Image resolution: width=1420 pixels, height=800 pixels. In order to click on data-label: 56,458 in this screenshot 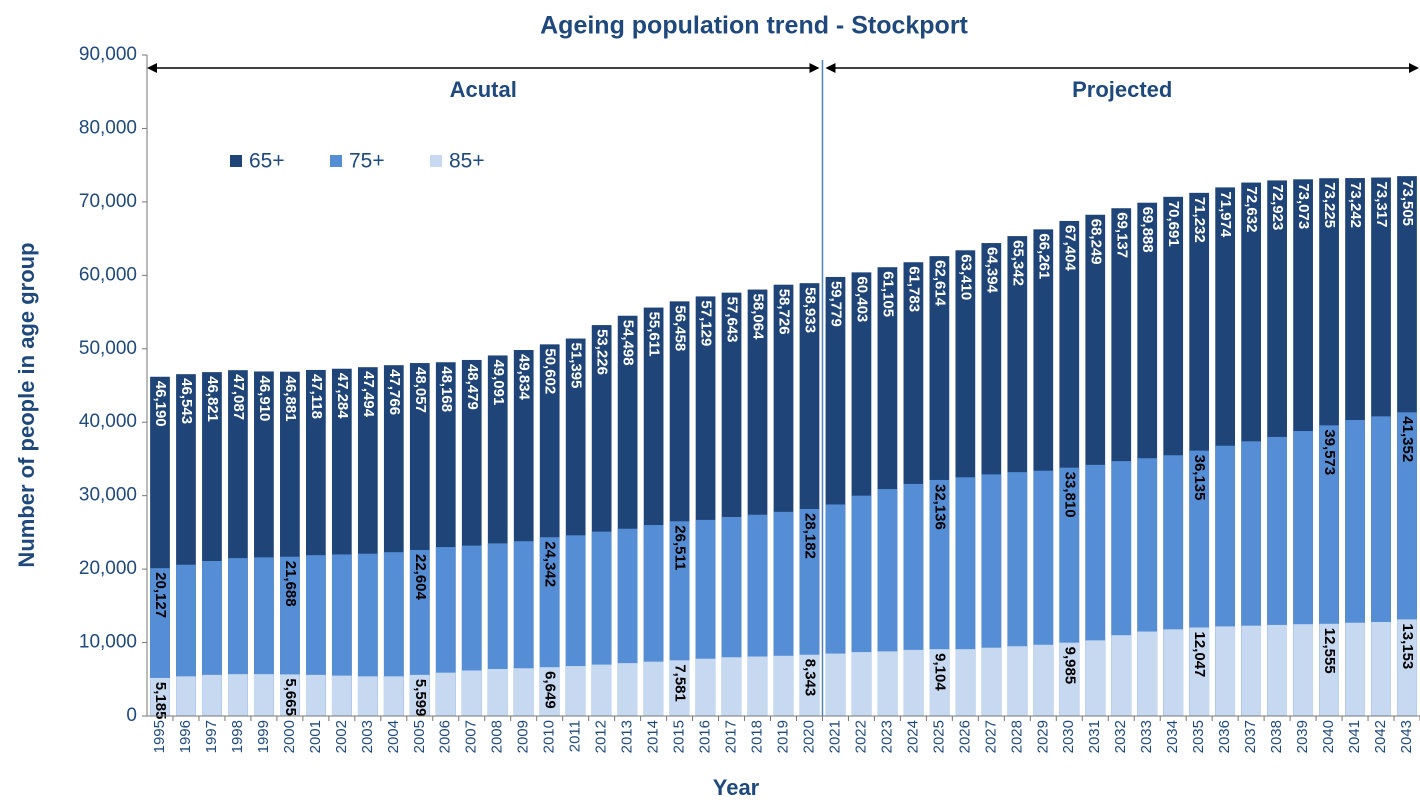, I will do `click(680, 328)`.